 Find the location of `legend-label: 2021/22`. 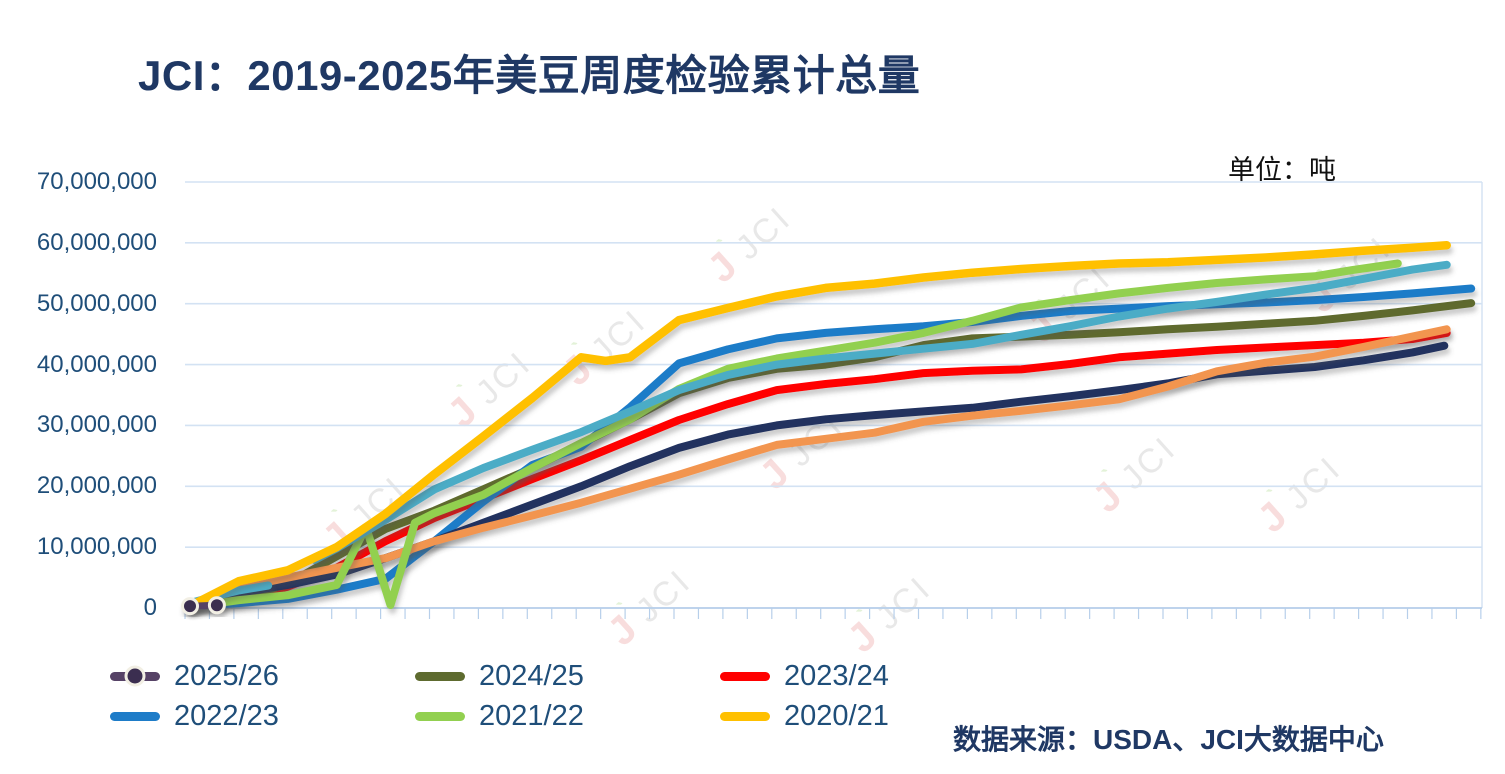

legend-label: 2021/22 is located at coordinates (531, 715).